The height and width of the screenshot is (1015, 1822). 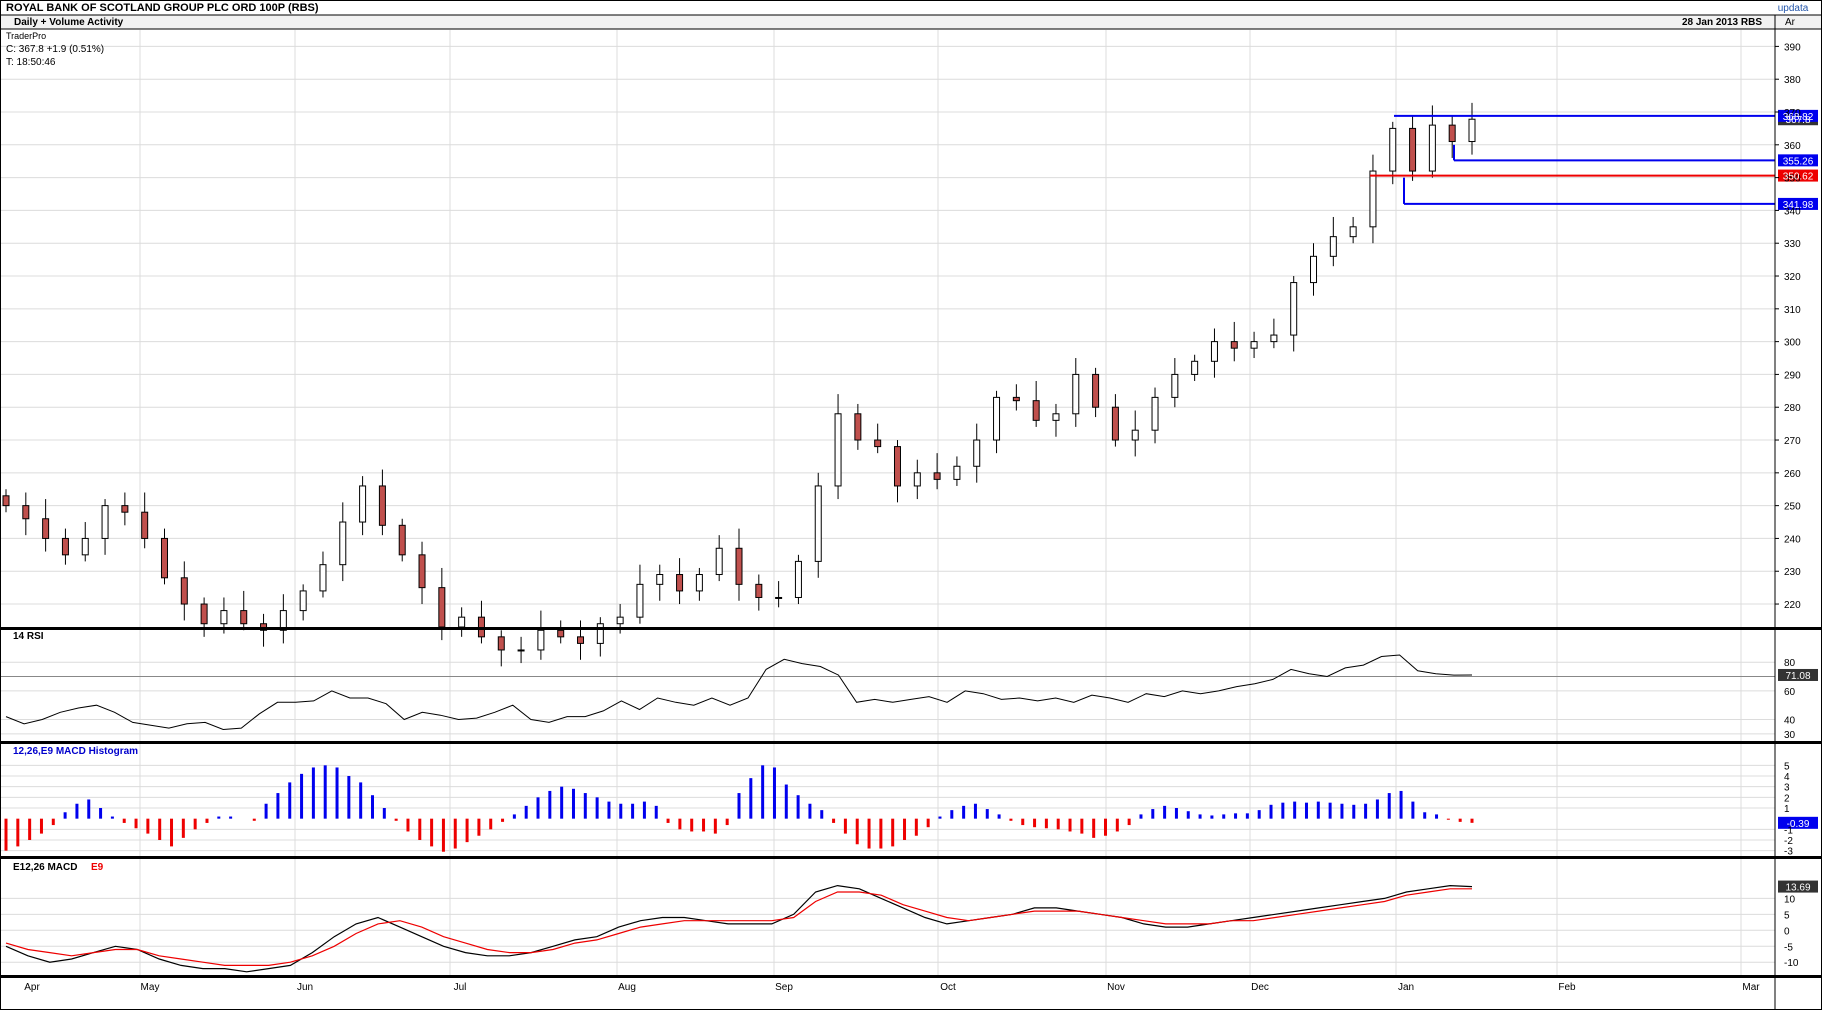 I want to click on price-axis-label: 320, so click(x=1792, y=277).